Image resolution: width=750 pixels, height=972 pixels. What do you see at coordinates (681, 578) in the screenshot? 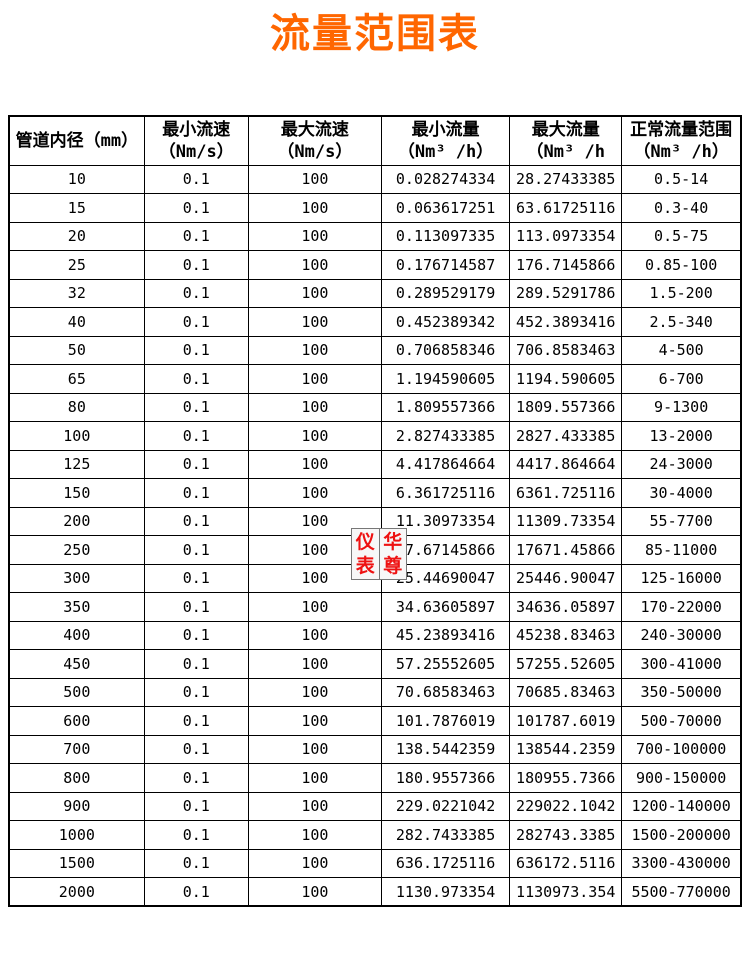
I see `table-cell: 125-16000` at bounding box center [681, 578].